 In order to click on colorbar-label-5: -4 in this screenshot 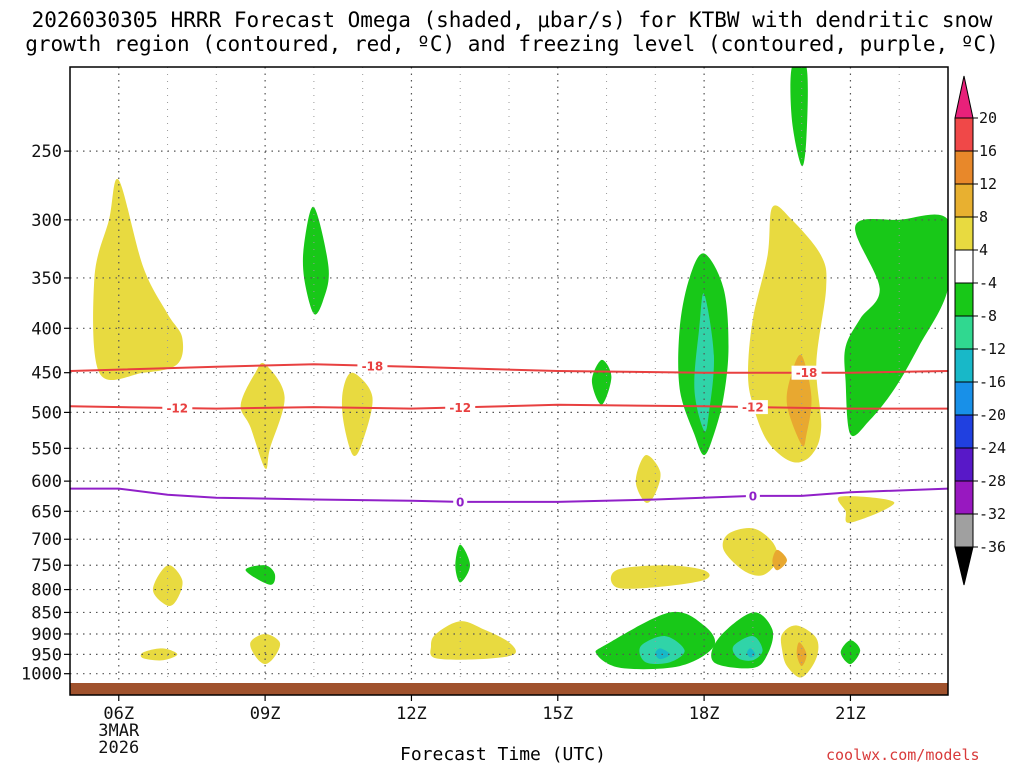, I will do `click(988, 283)`.